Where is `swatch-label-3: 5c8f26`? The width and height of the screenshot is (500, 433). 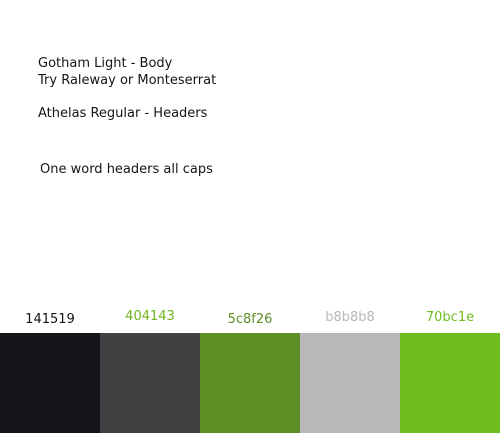 swatch-label-3: 5c8f26 is located at coordinates (250, 319).